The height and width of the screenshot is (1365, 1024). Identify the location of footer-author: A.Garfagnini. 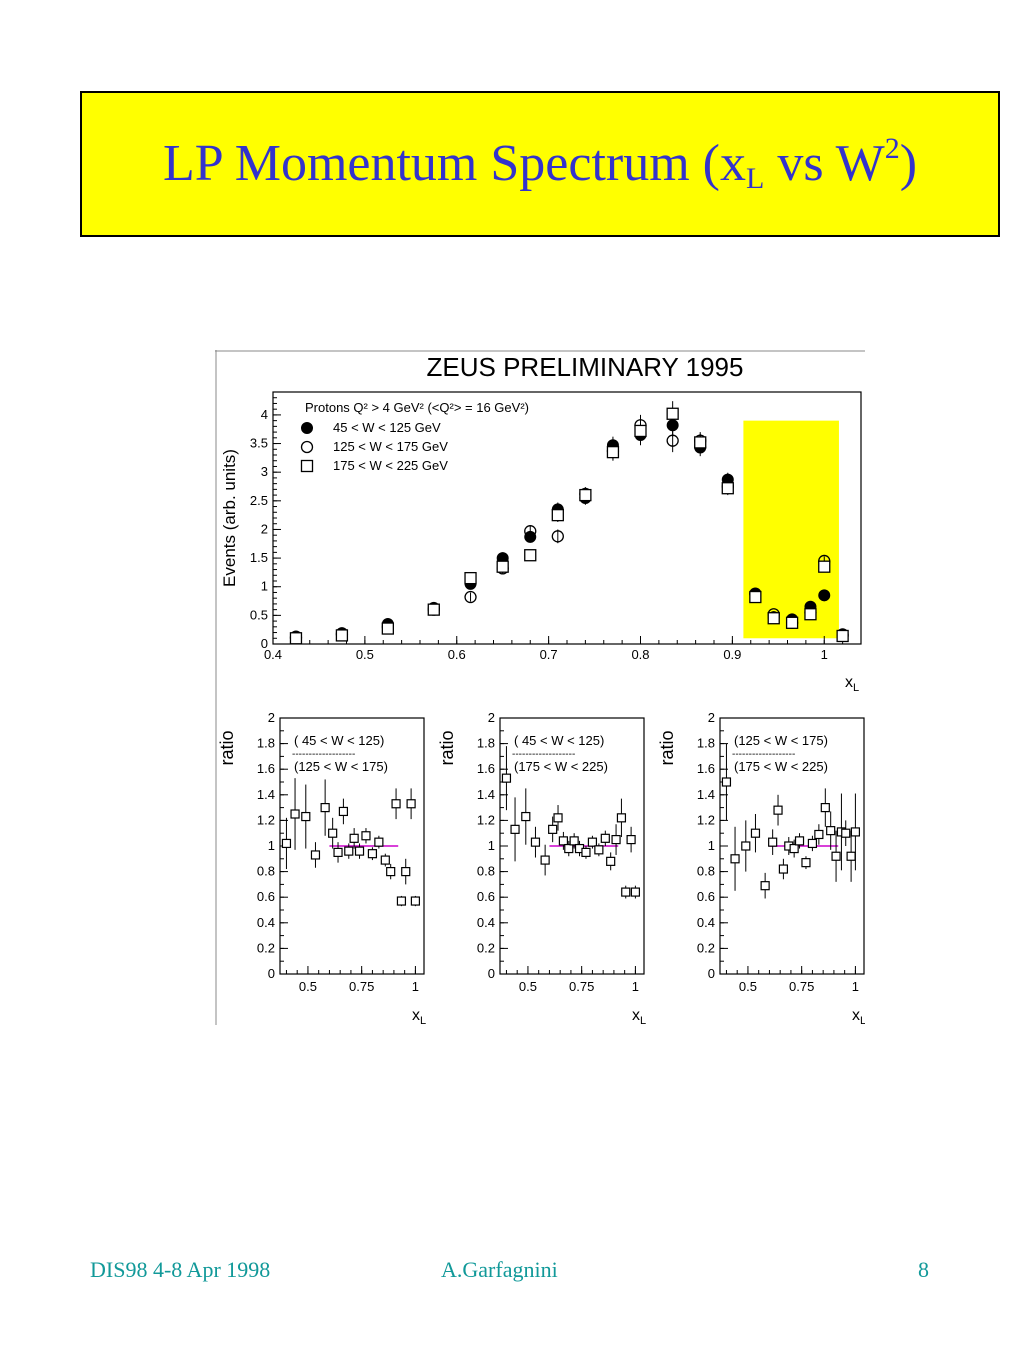
(499, 1269).